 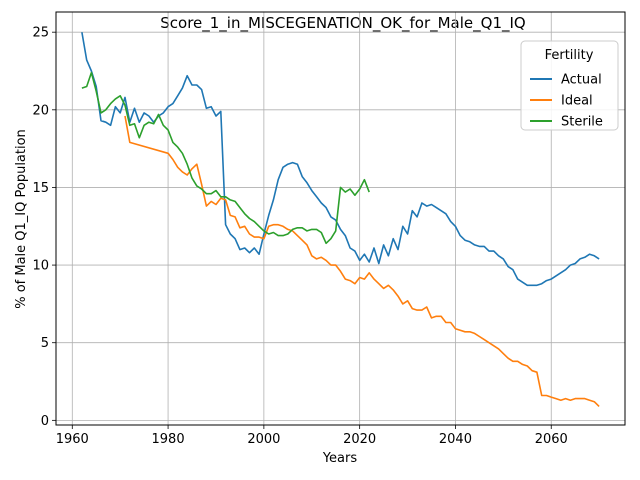 What do you see at coordinates (45, 343) in the screenshot?
I see `y-tick-label: 5` at bounding box center [45, 343].